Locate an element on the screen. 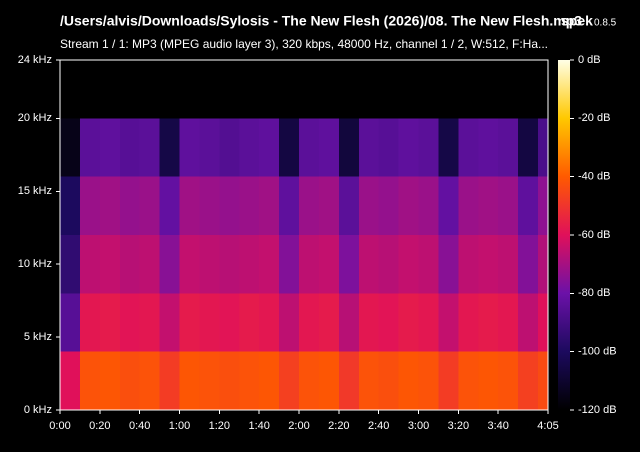 This screenshot has height=452, width=640. app-version: 0.8.5 is located at coordinates (605, 23).